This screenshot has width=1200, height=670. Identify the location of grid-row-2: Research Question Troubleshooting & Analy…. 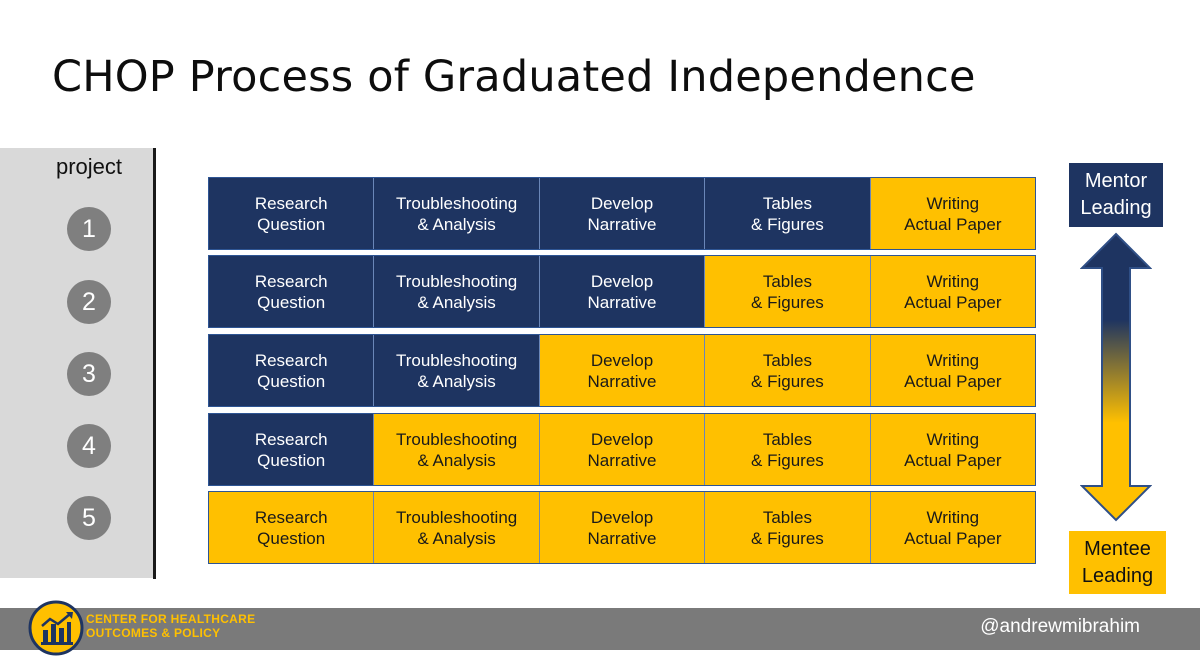
(622, 291).